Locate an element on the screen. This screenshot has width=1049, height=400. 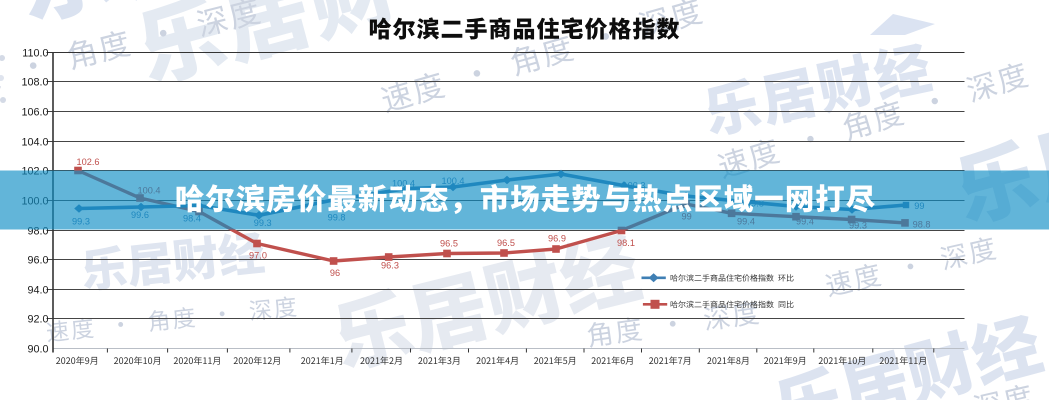
svg-text: 97.0 is located at coordinates (258, 255).